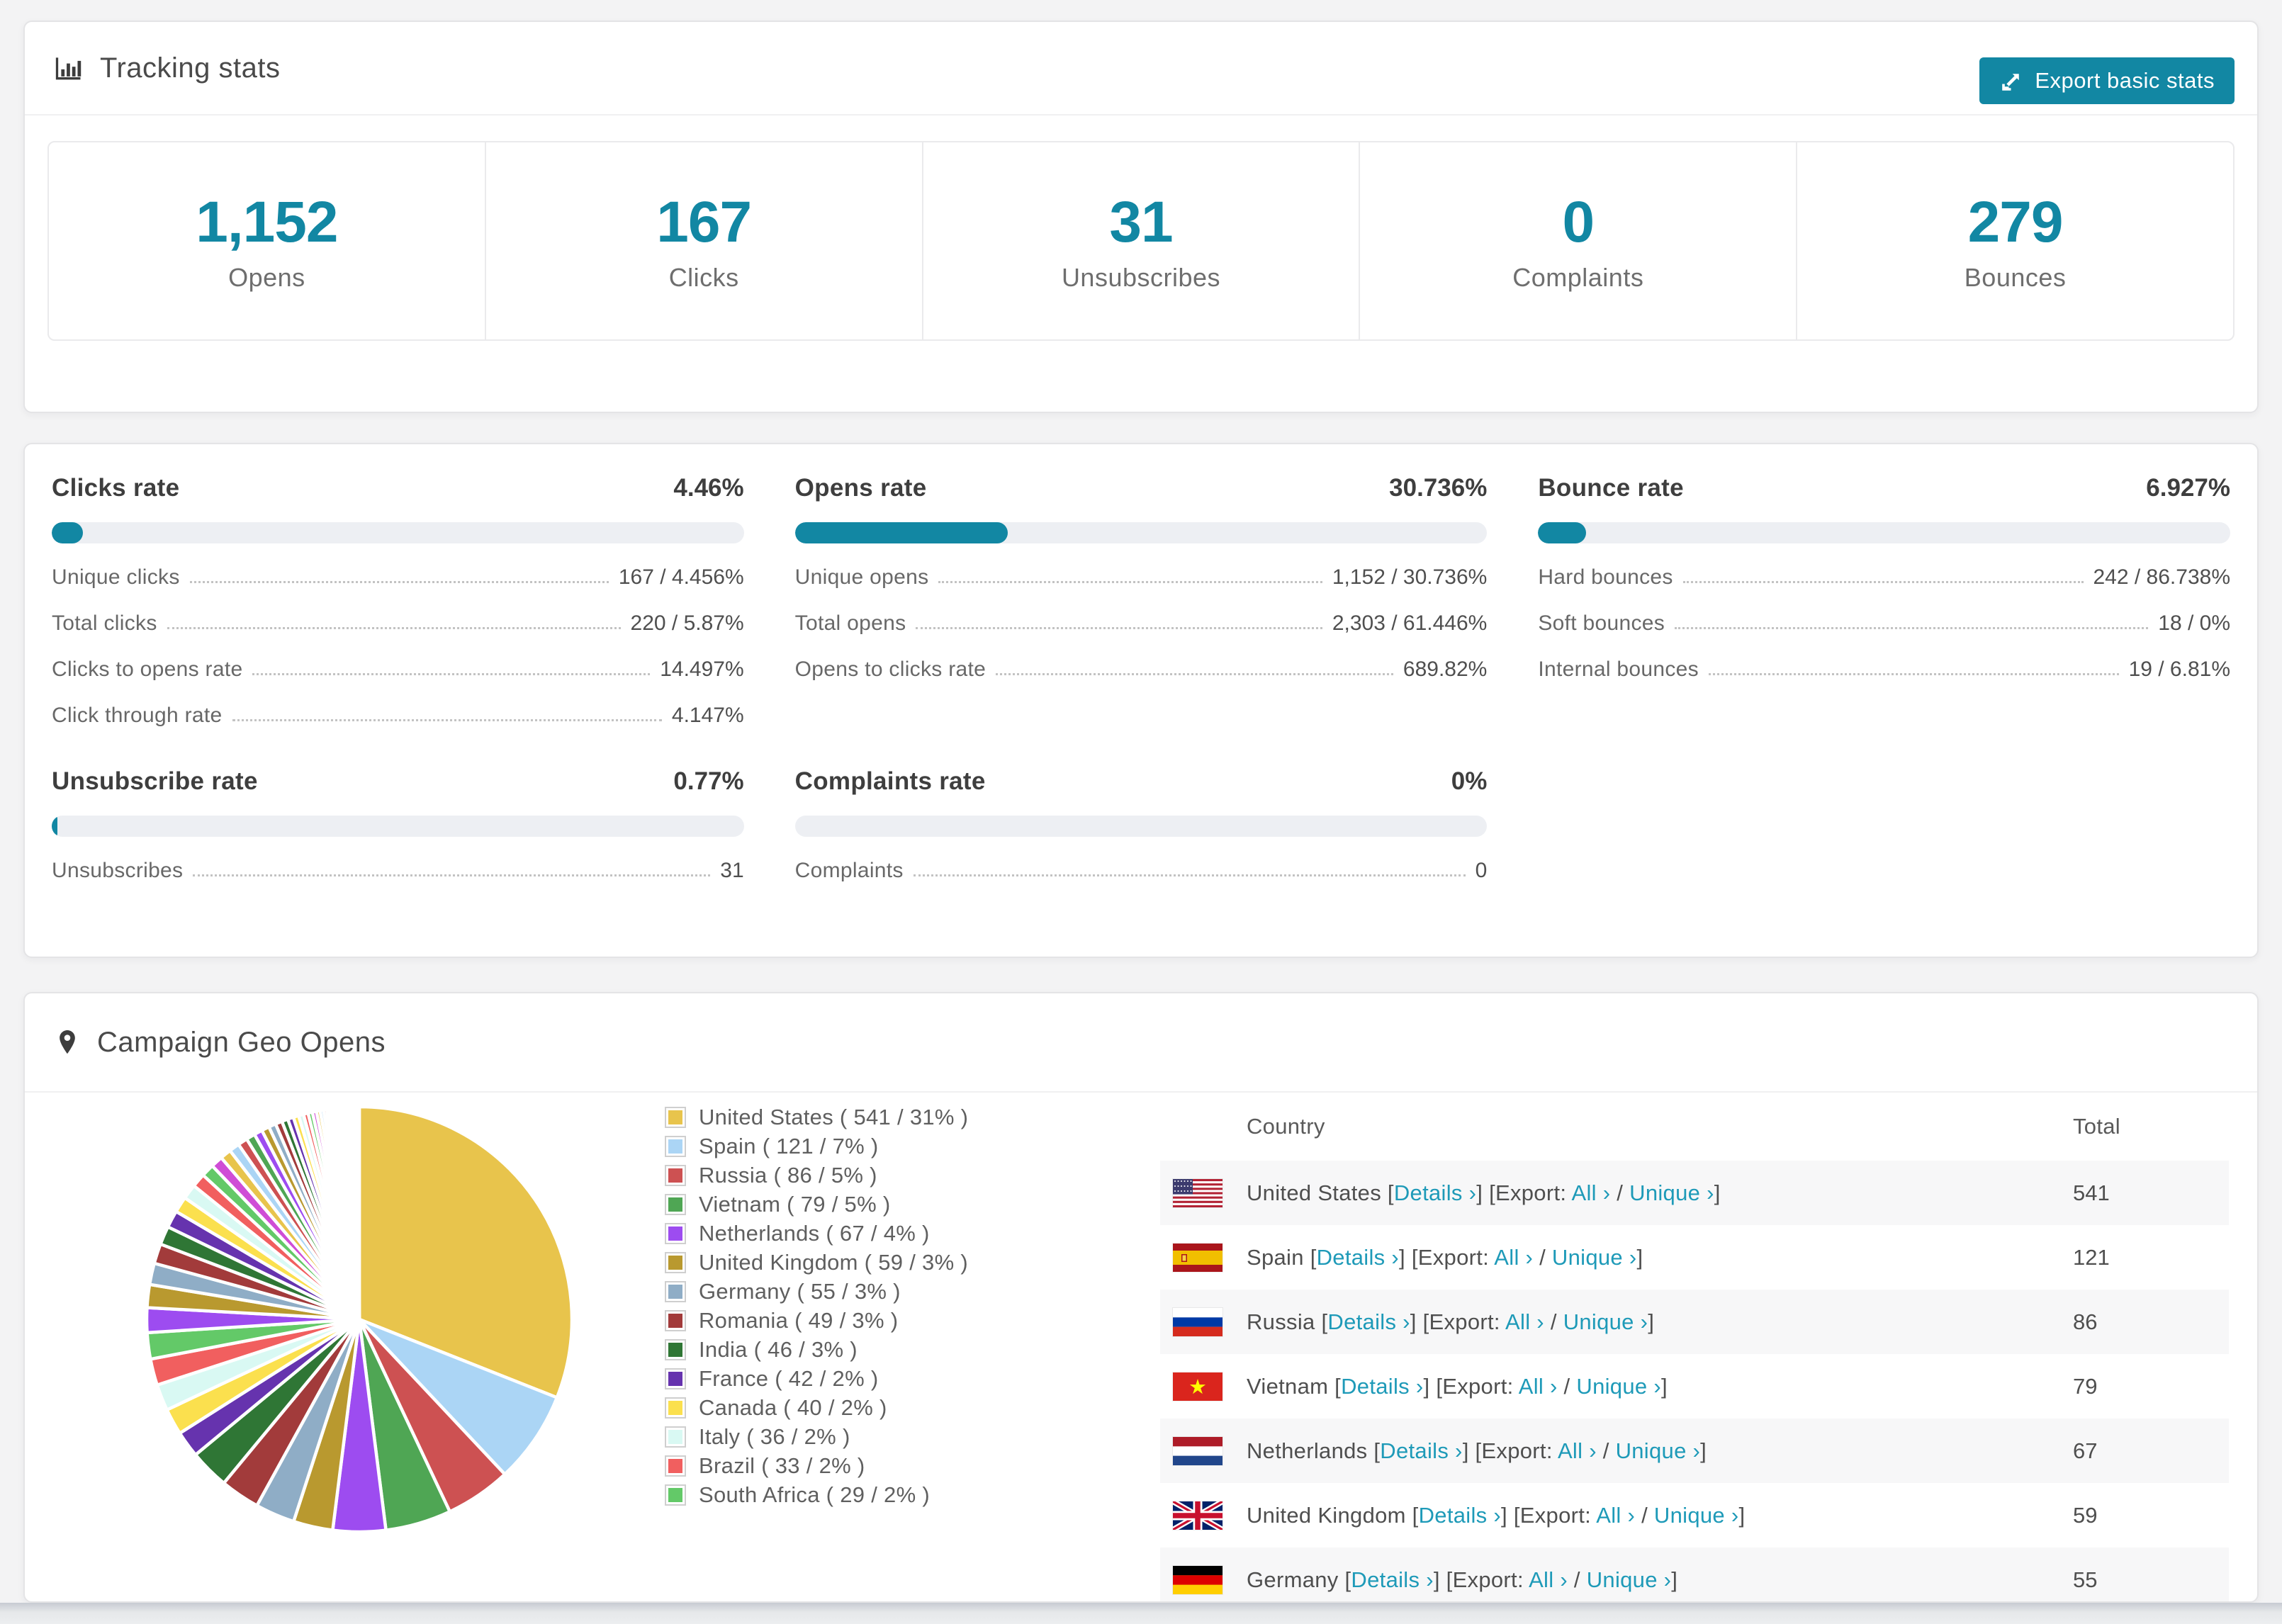  Describe the element at coordinates (68, 68) in the screenshot. I see `bar-chart-icon` at that location.